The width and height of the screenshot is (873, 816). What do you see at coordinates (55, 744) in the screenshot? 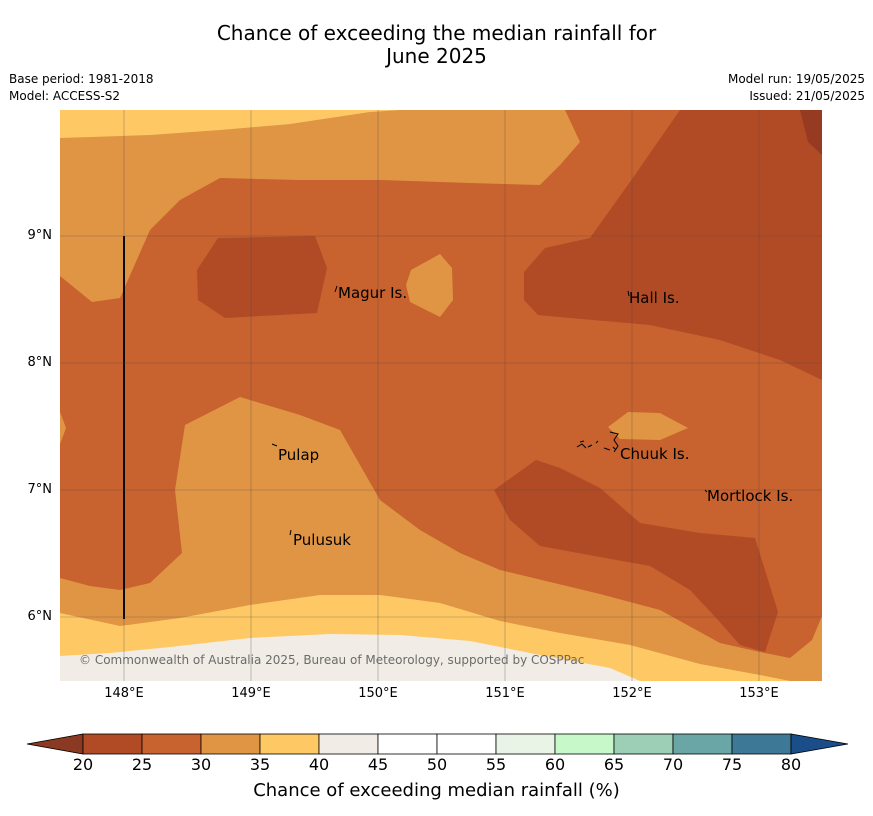
I see `colorbar-under-arrow` at bounding box center [55, 744].